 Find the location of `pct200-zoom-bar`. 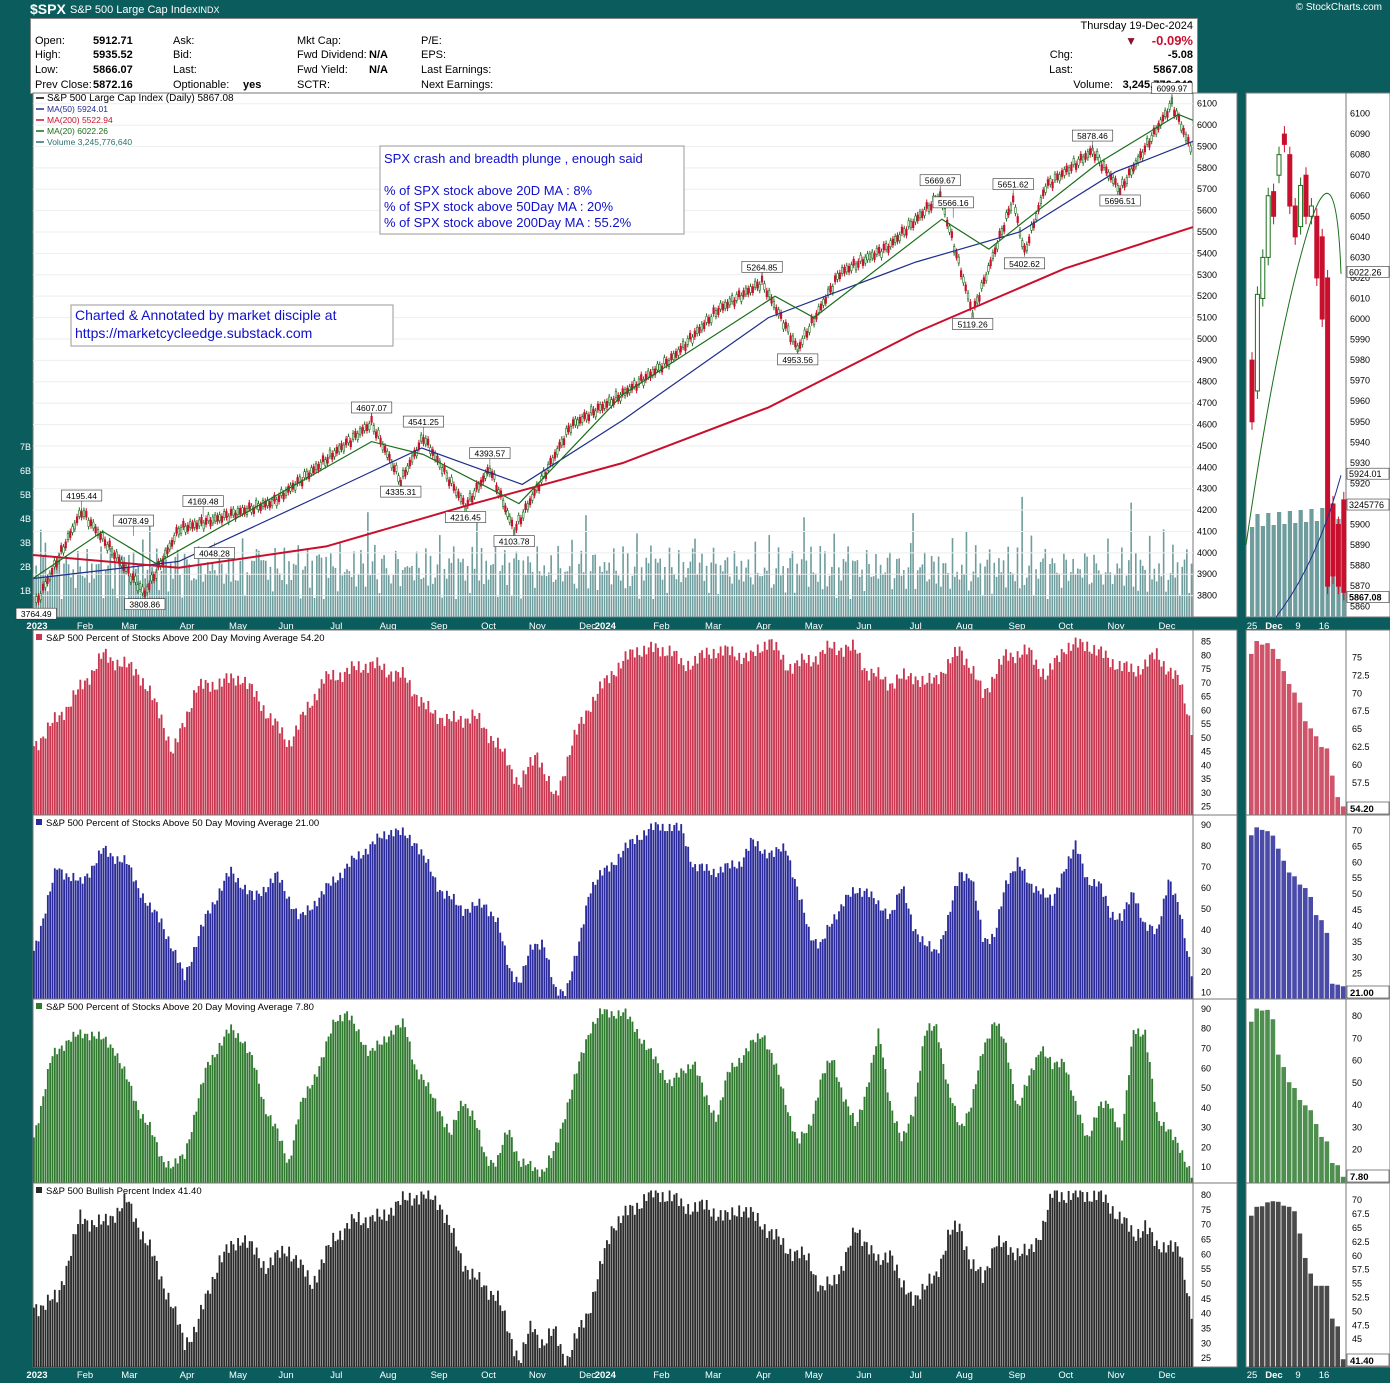

pct200-zoom-bar is located at coordinates (1316, 775).